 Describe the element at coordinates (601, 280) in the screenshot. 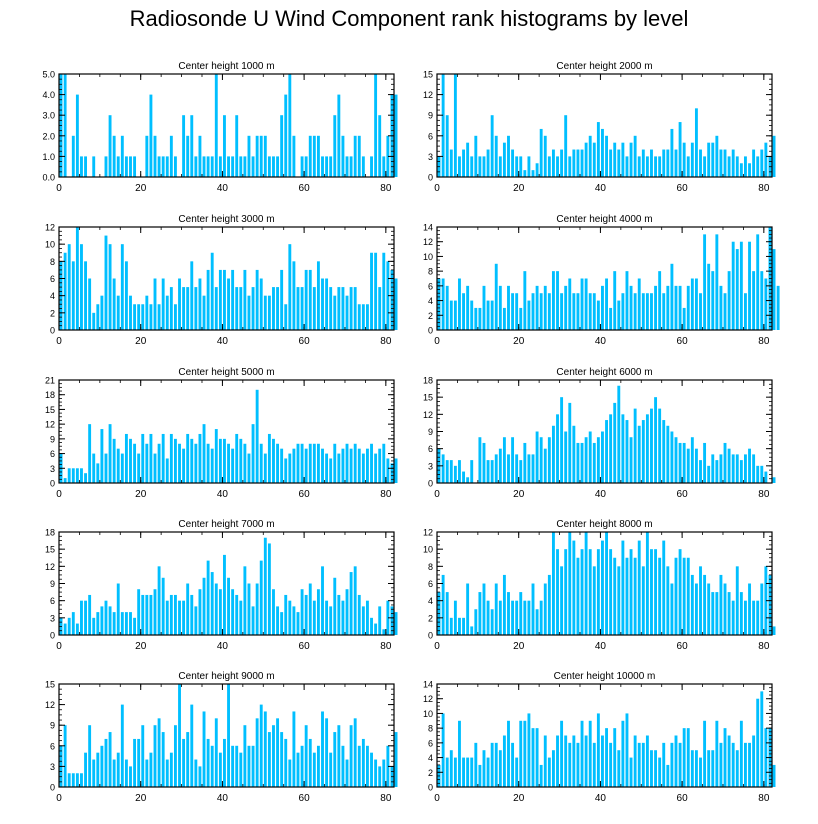

I see `chart-panel: Center height 4000 m 0 20 40 60 80 0 2 4 6 8 10 12 14` at that location.